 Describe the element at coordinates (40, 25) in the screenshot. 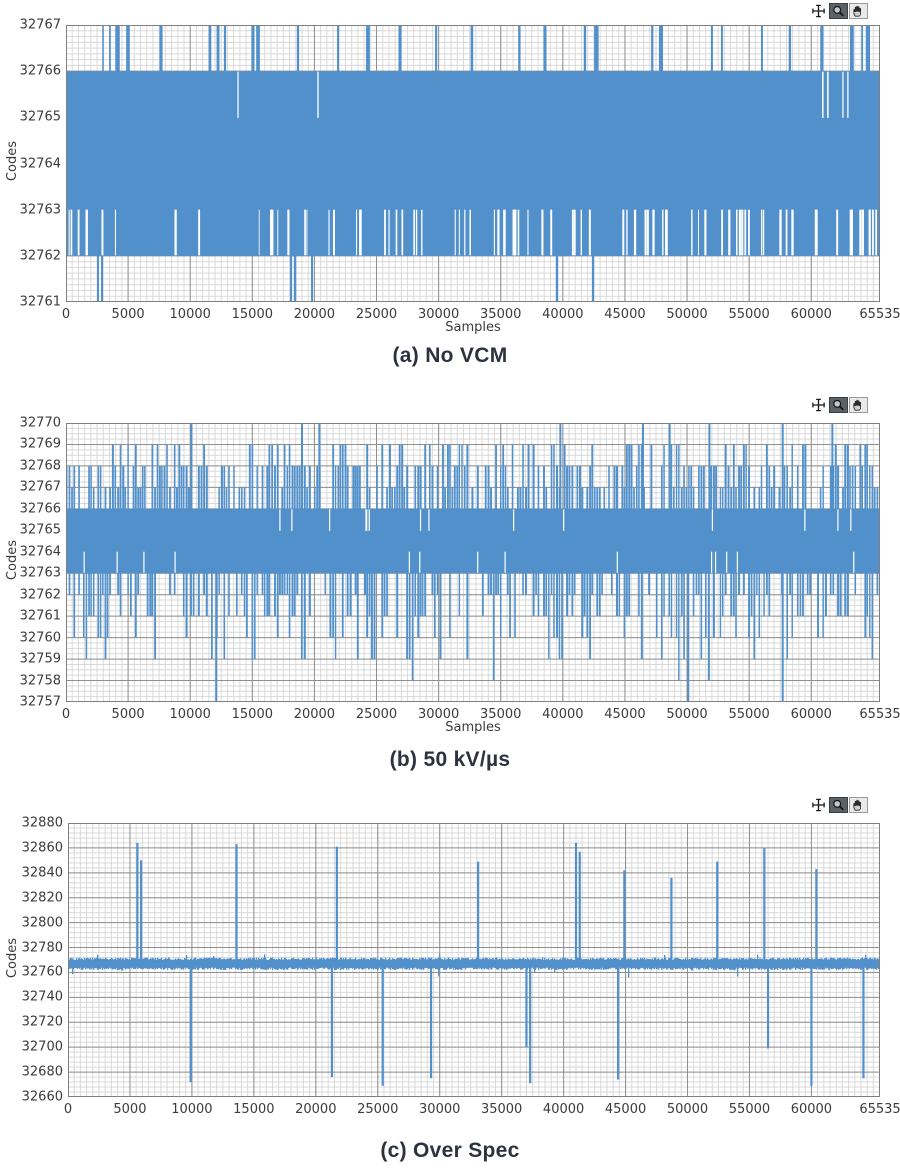

I see `y-tick-label: 32767` at that location.